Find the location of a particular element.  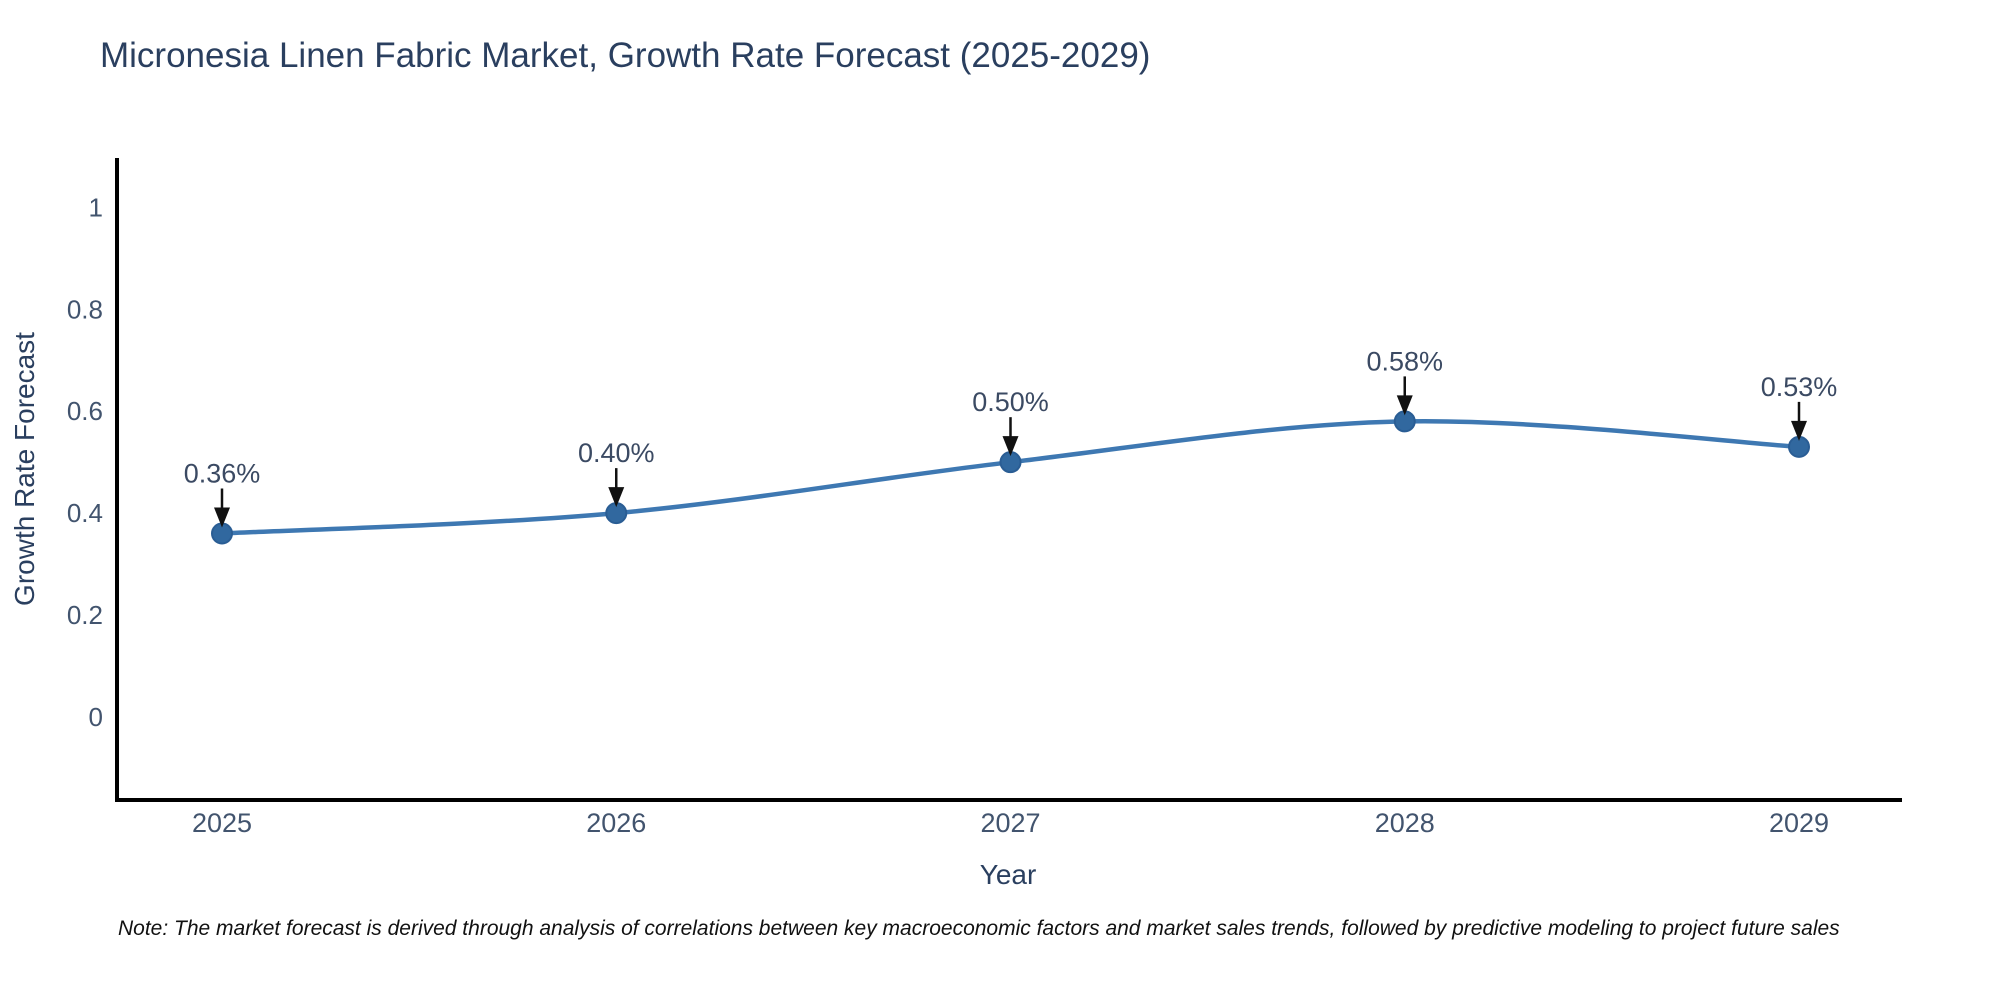

point-value-label: 0.58% is located at coordinates (1404, 361).